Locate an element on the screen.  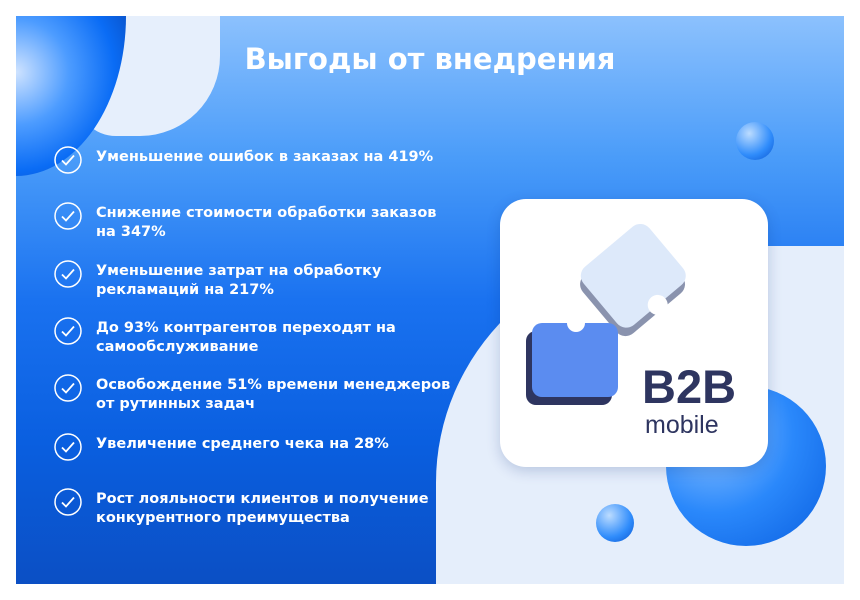
list-item: Увеличение среднего чека на 28% is located at coordinates (255, 447).